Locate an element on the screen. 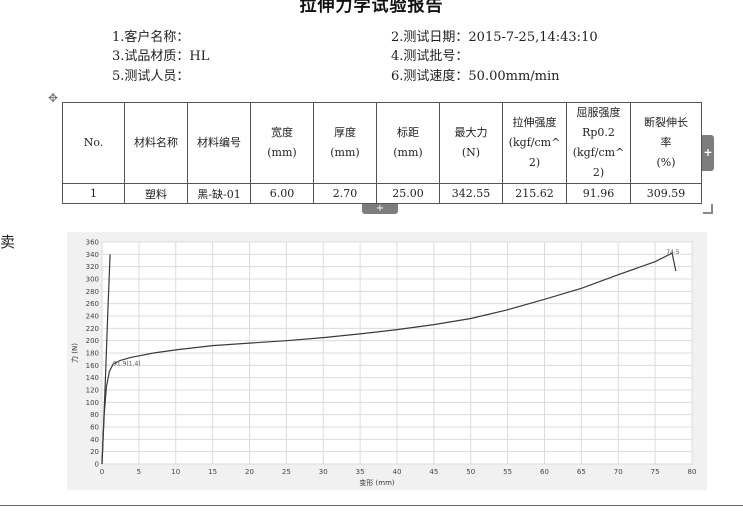 This screenshot has height=511, width=743. x-tick-label: 20 is located at coordinates (249, 472).